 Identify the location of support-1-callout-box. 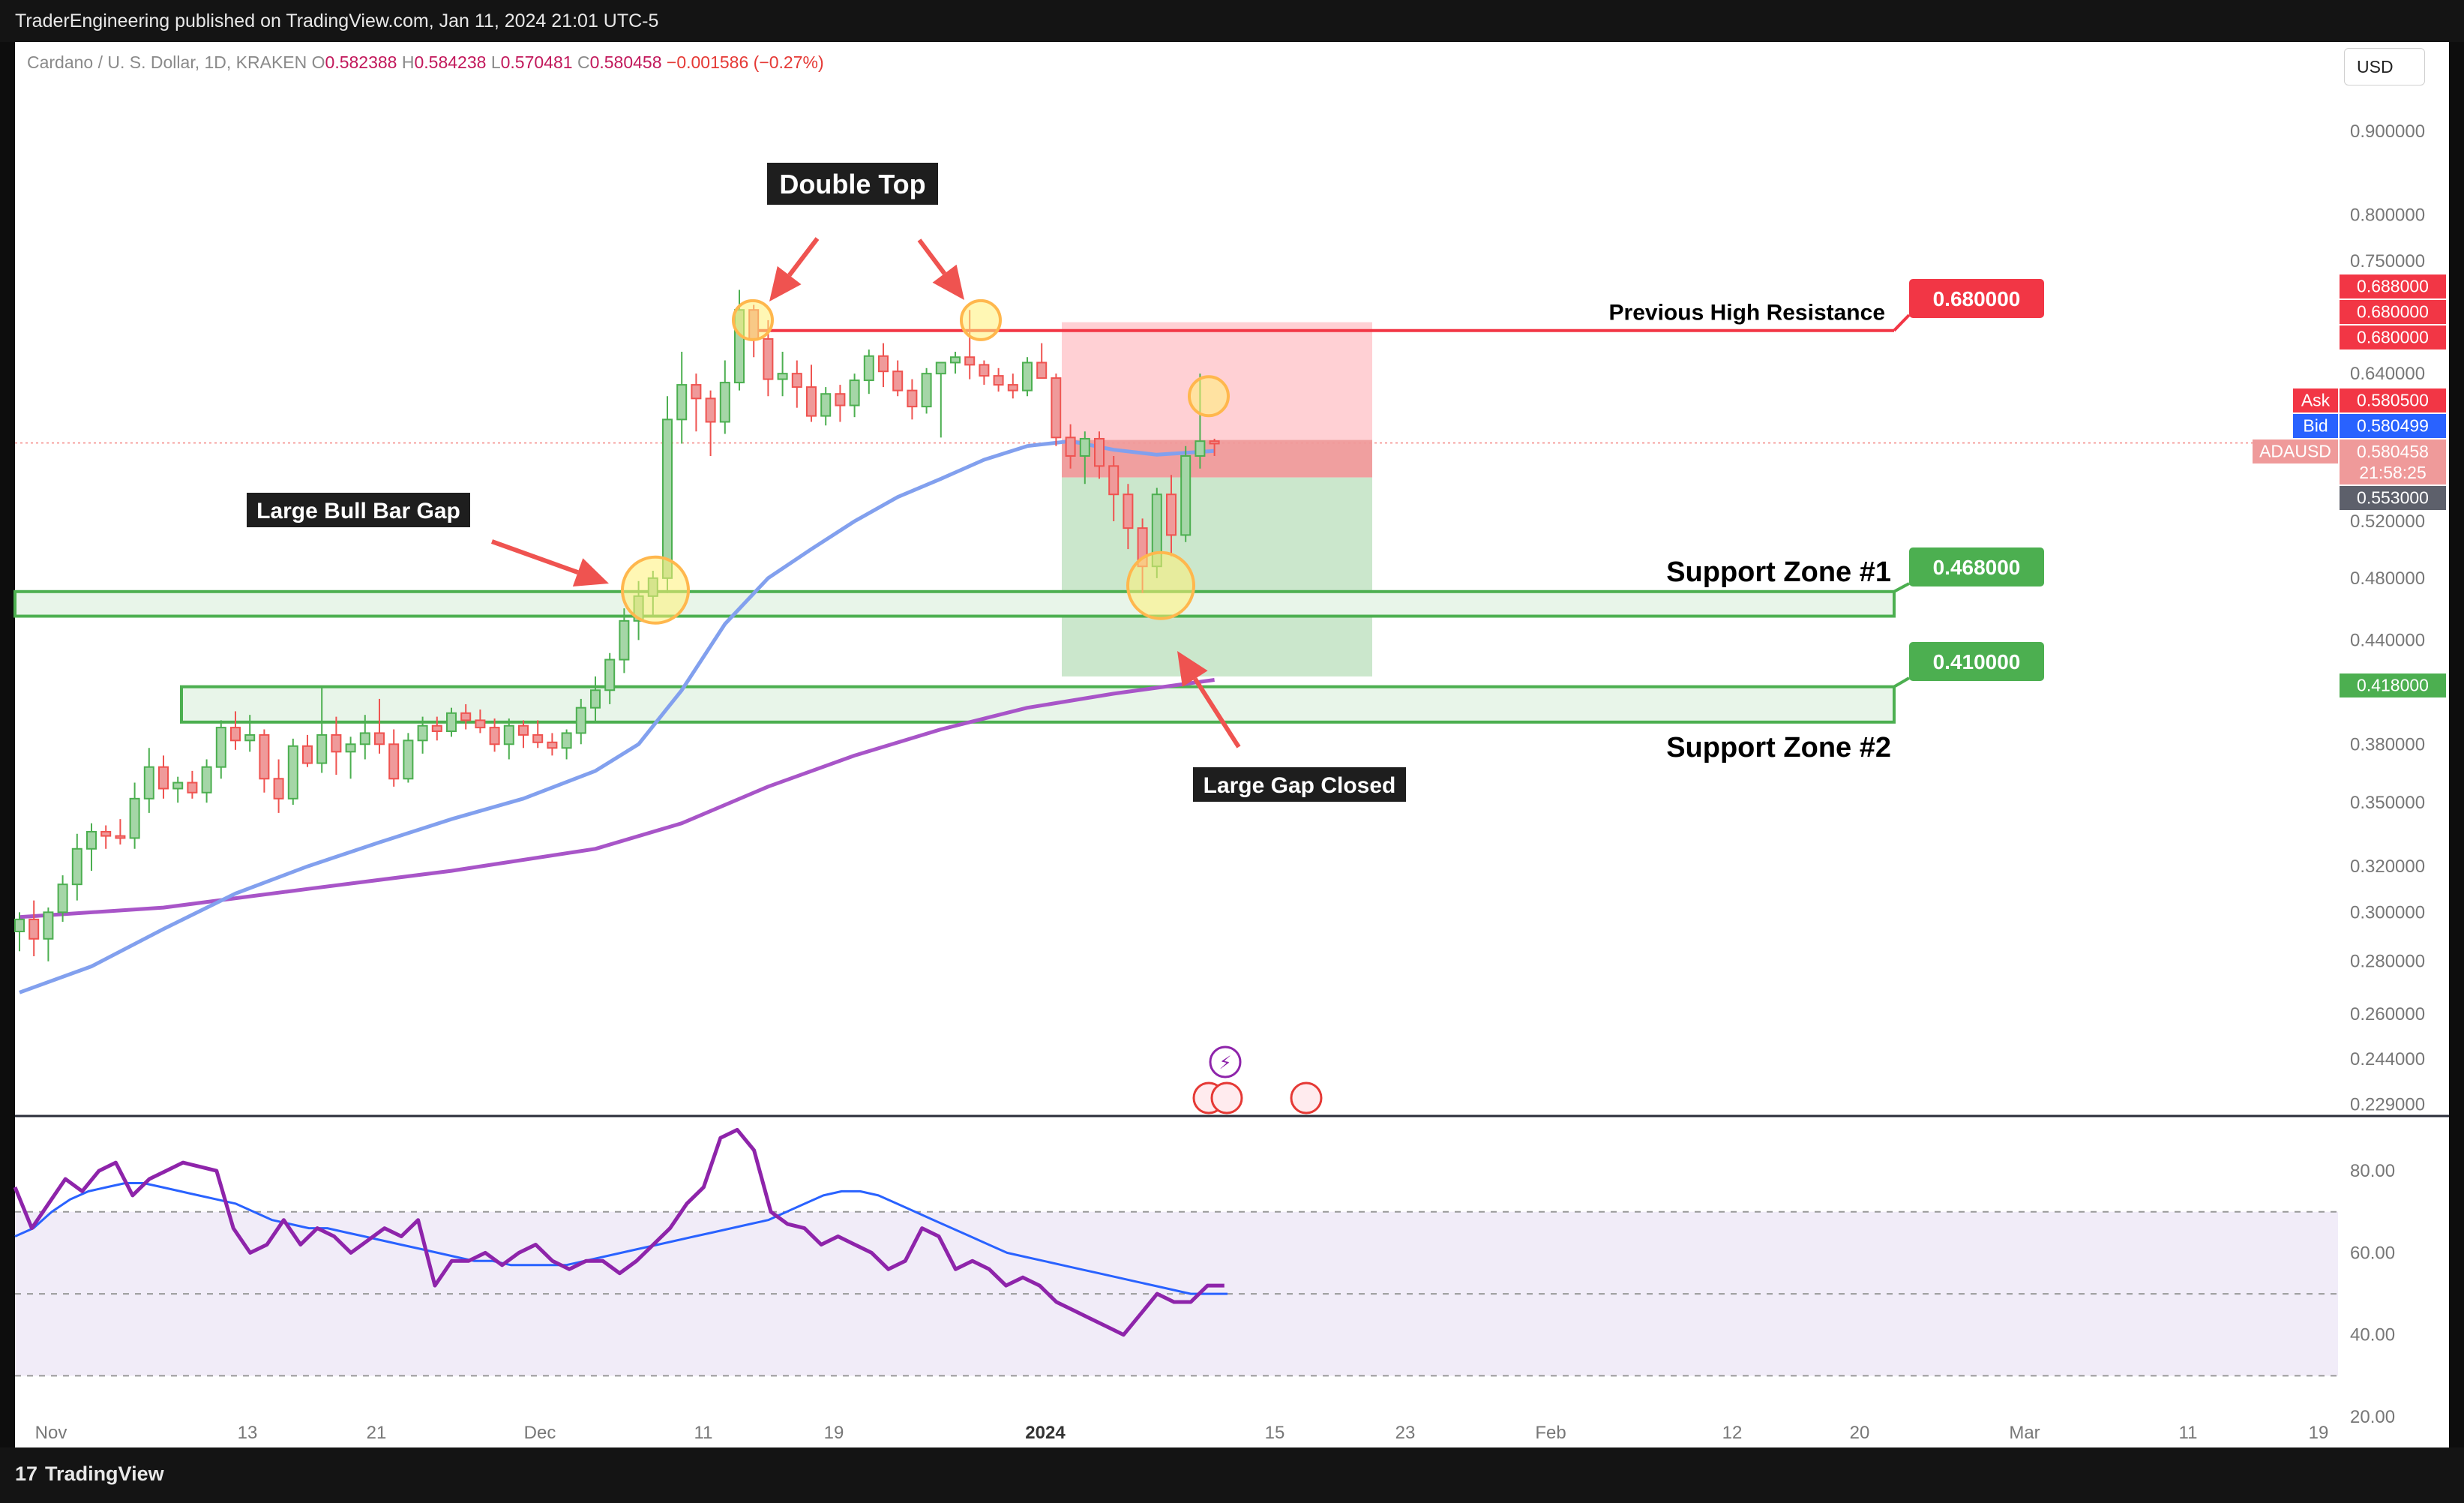
(1976, 567).